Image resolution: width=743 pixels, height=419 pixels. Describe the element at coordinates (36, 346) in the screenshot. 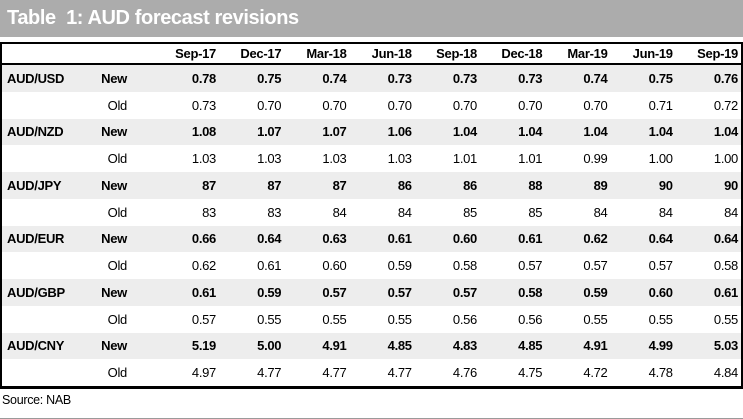

I see `pair-label: AUD/CNY` at that location.